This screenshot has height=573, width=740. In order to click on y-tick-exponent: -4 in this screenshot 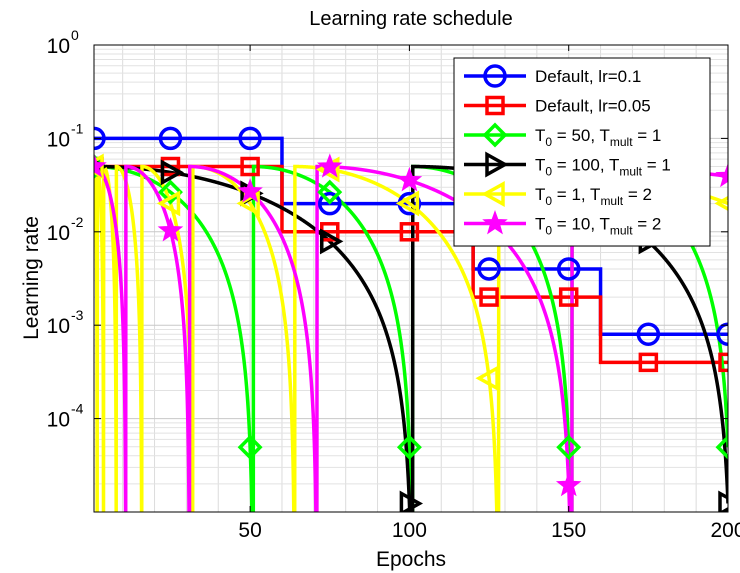, I will do `click(77, 409)`.